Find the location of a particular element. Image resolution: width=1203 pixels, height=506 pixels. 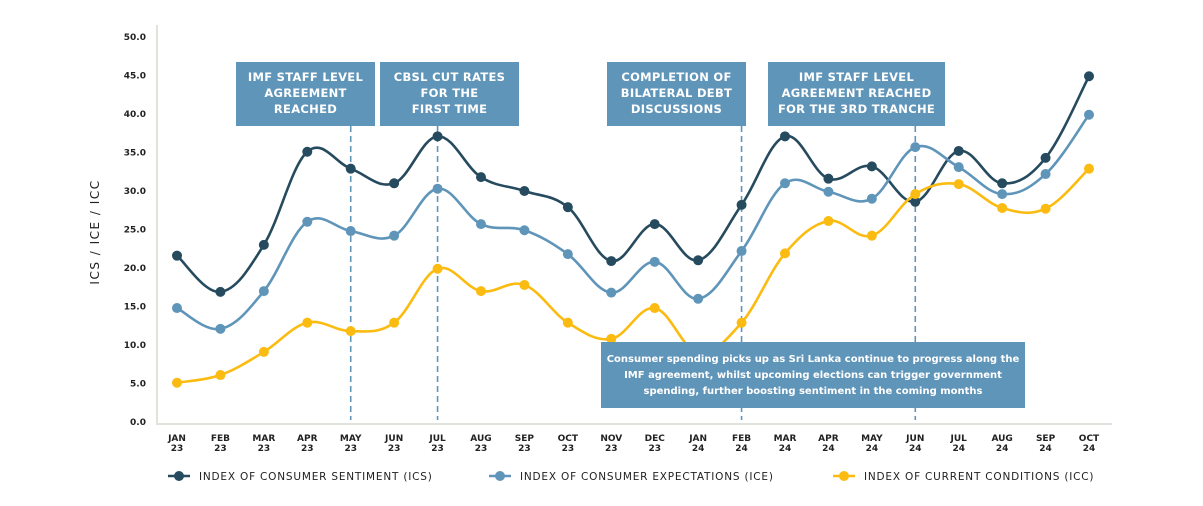

x-tick-label: APR is located at coordinates (307, 439).